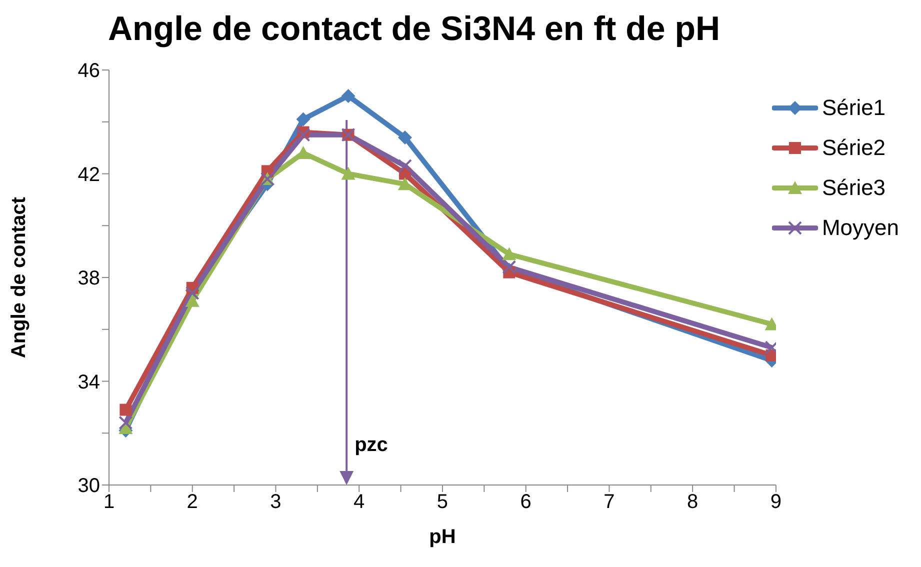 The width and height of the screenshot is (921, 567). I want to click on x-tick-label: 6, so click(526, 502).